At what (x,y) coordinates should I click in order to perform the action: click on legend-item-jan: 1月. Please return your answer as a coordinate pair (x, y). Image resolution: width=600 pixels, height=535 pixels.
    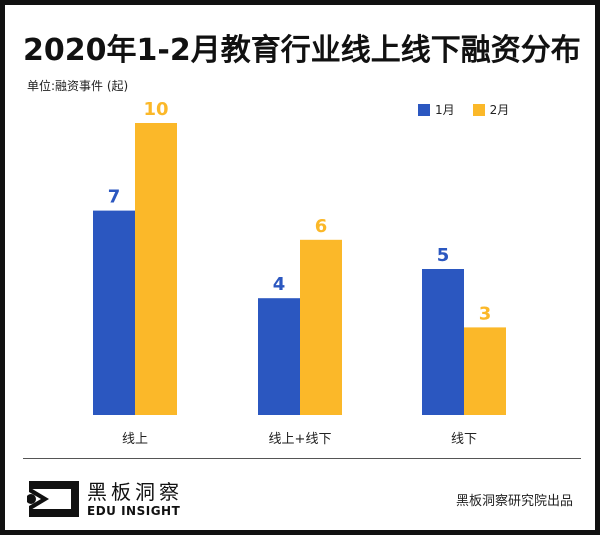
    Looking at the image, I should click on (436, 109).